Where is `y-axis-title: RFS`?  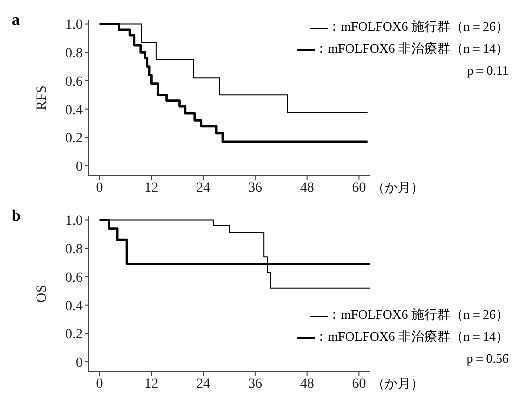
y-axis-title: RFS is located at coordinates (42, 98).